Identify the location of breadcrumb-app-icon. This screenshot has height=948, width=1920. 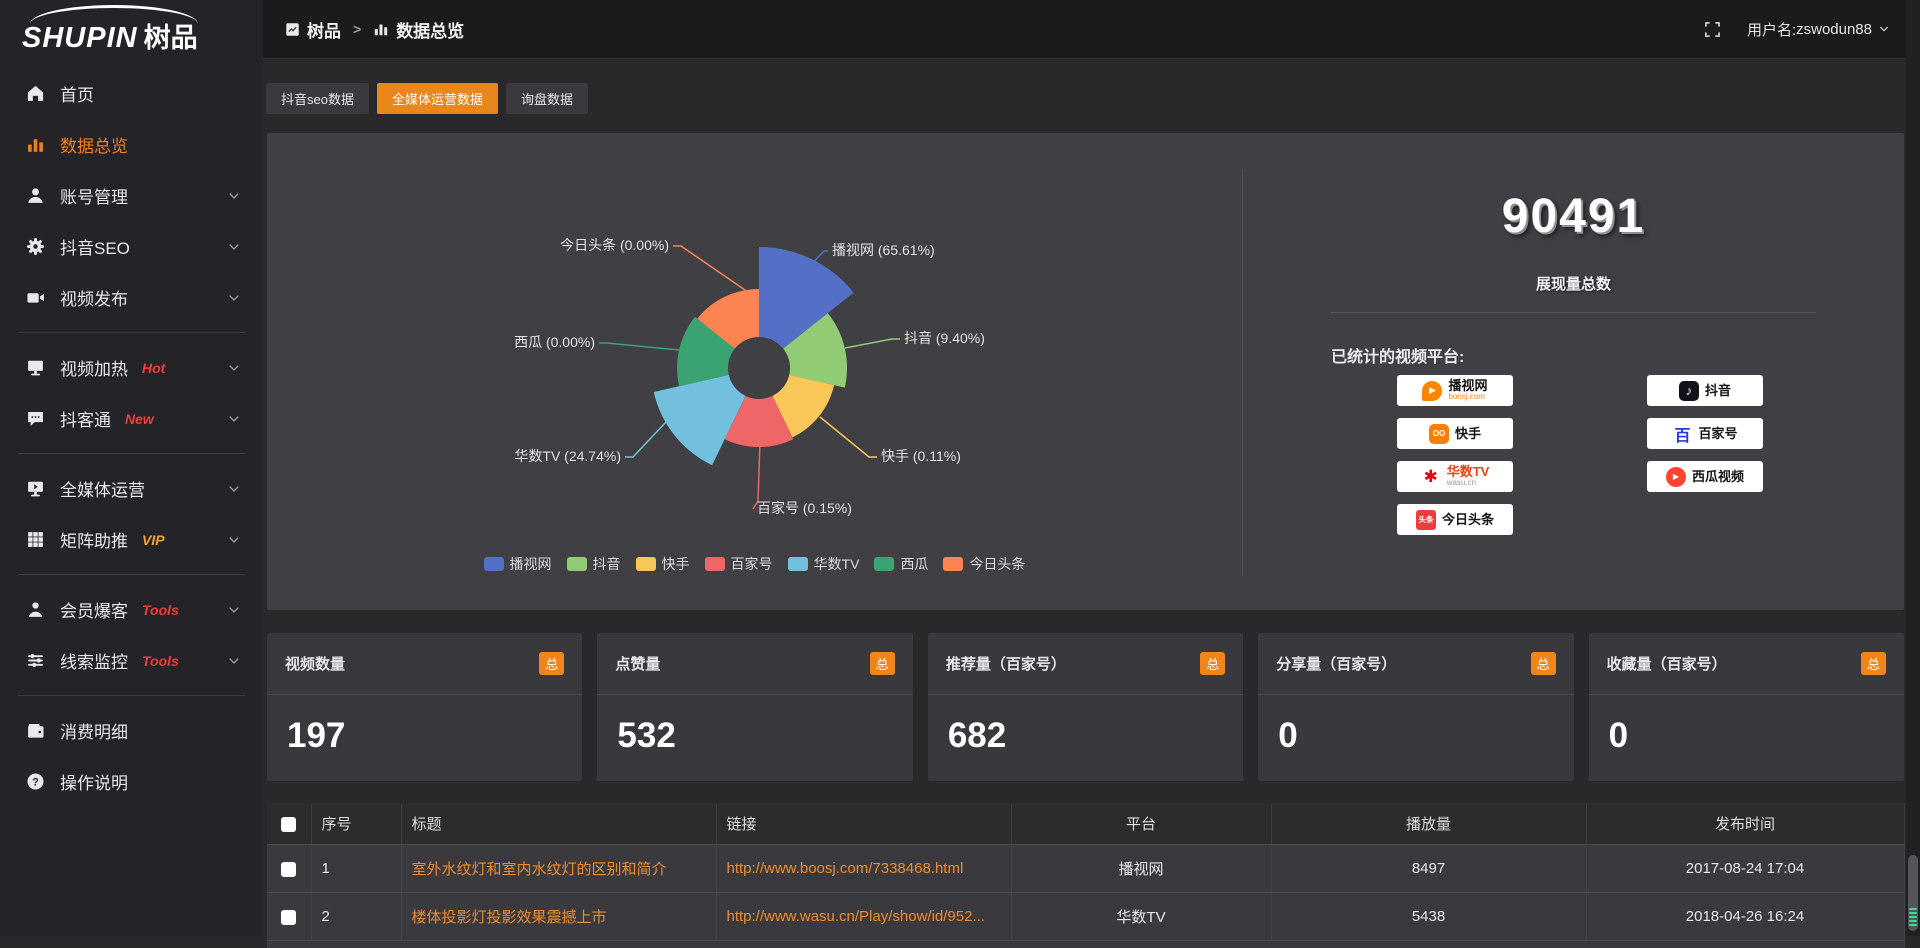
(292, 29).